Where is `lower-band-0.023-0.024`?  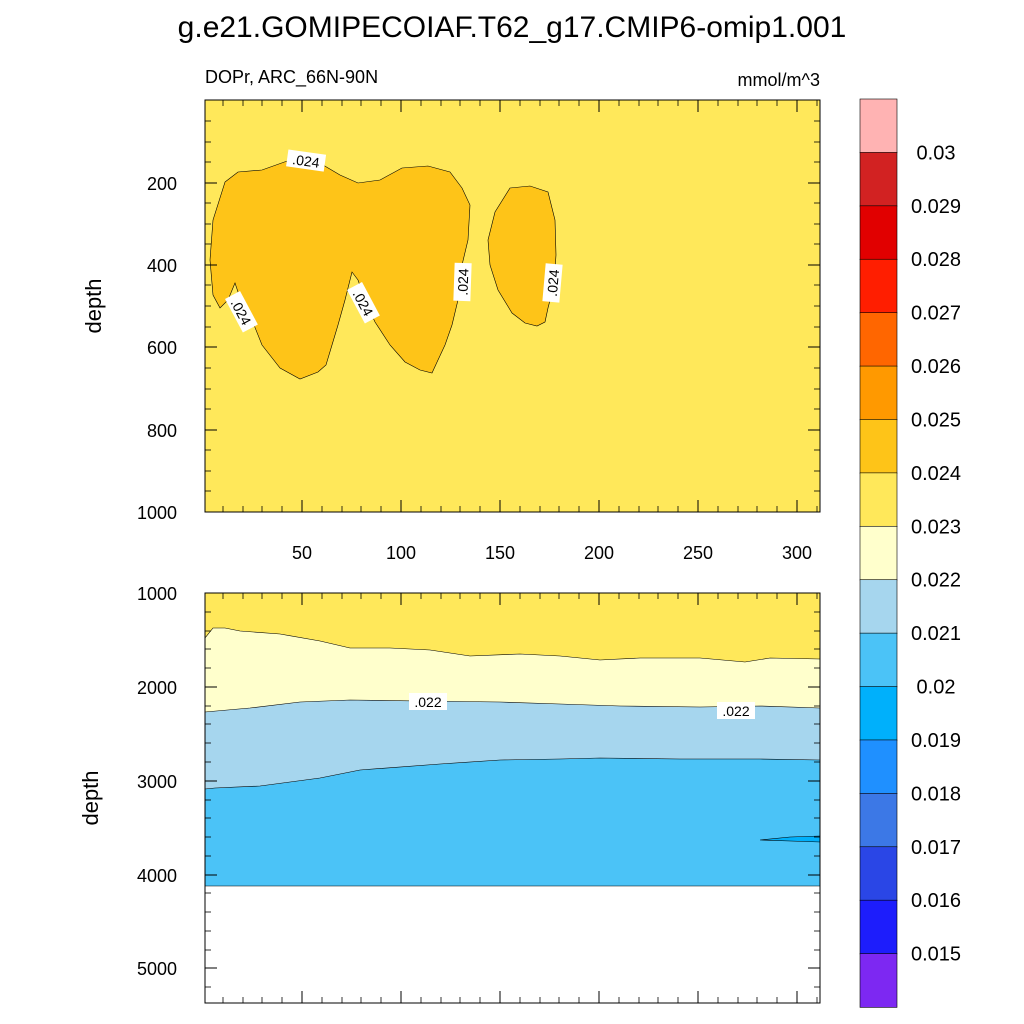
lower-band-0.023-0.024 is located at coordinates (512, 627).